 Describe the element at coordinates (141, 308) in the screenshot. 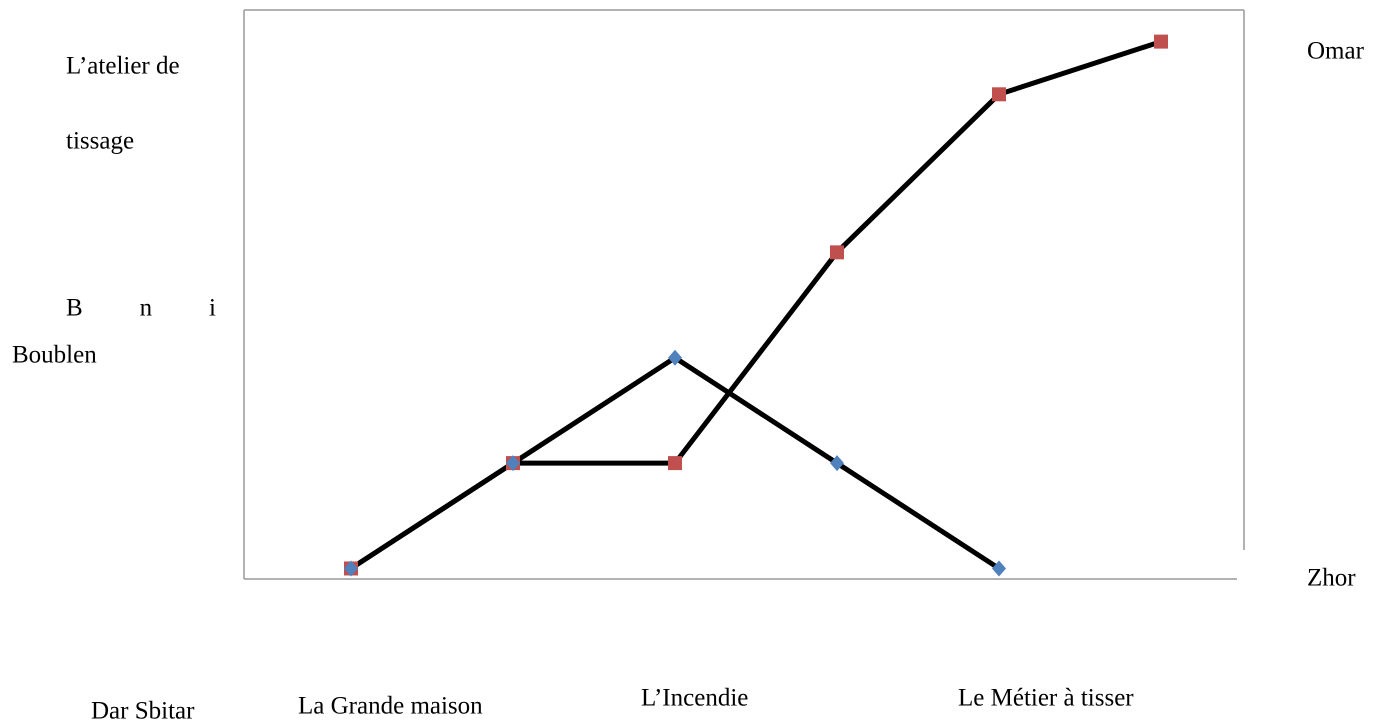

I see `annotation: B n i` at that location.